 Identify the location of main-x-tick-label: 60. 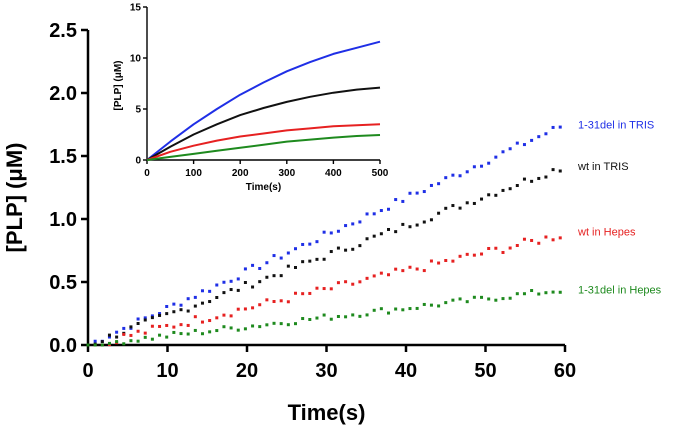
(565, 371).